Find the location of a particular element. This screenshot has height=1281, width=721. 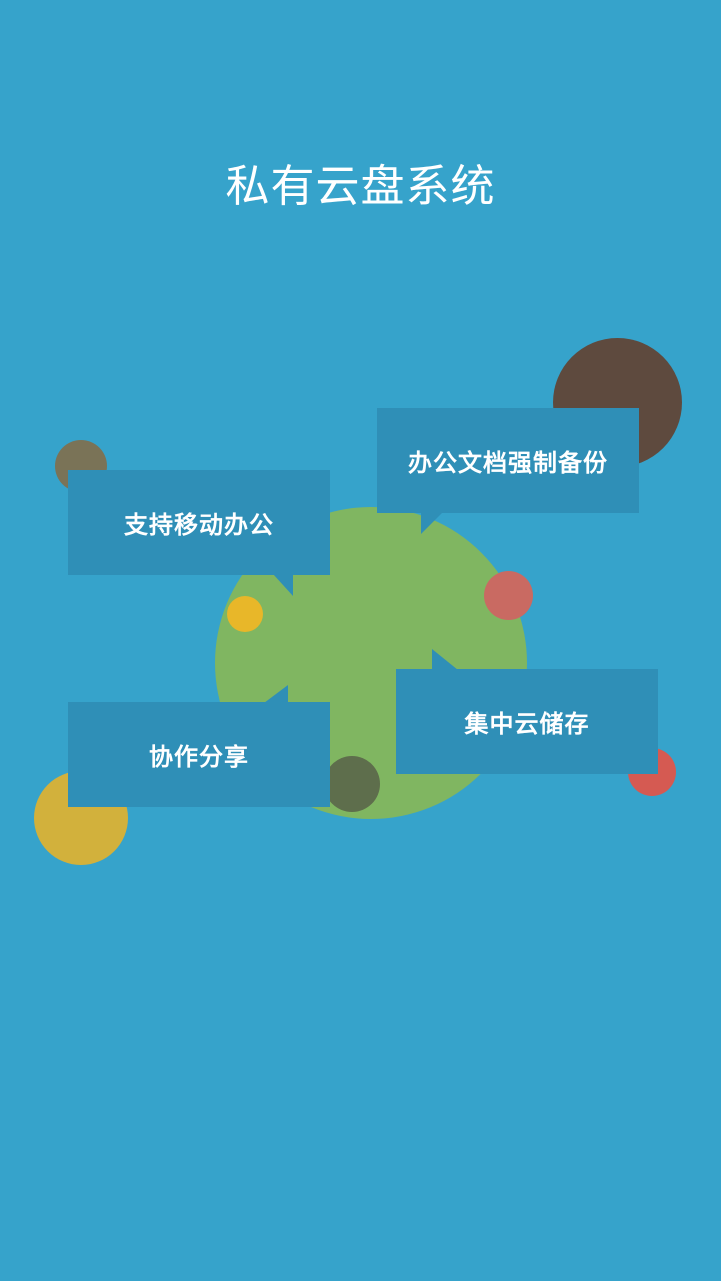

feature-label: 办公文档强制备份 is located at coordinates (508, 463).